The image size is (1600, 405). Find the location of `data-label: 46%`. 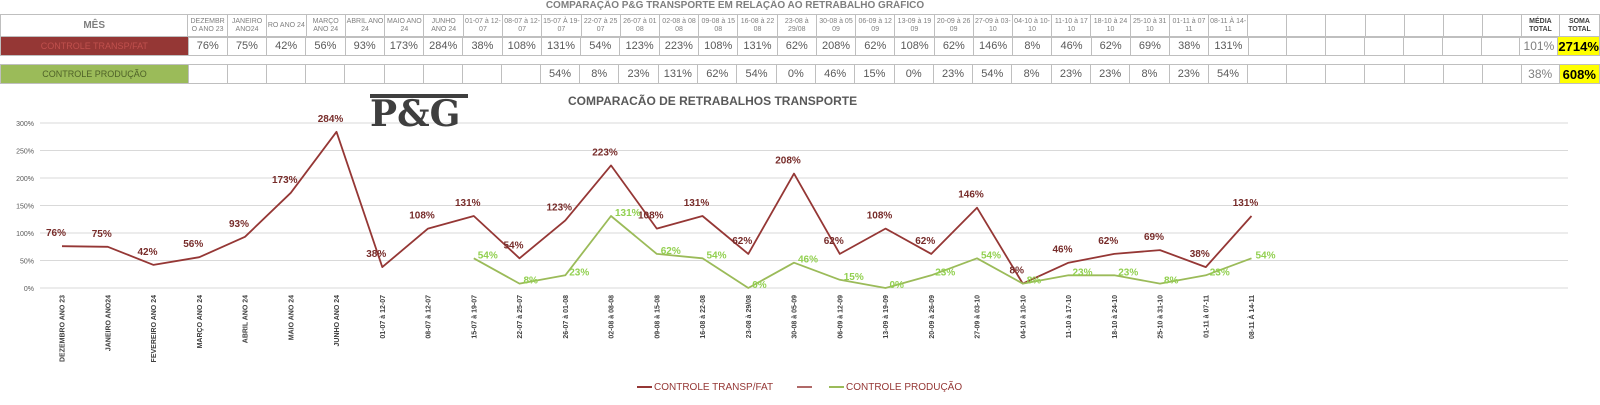

data-label: 46% is located at coordinates (1062, 250).